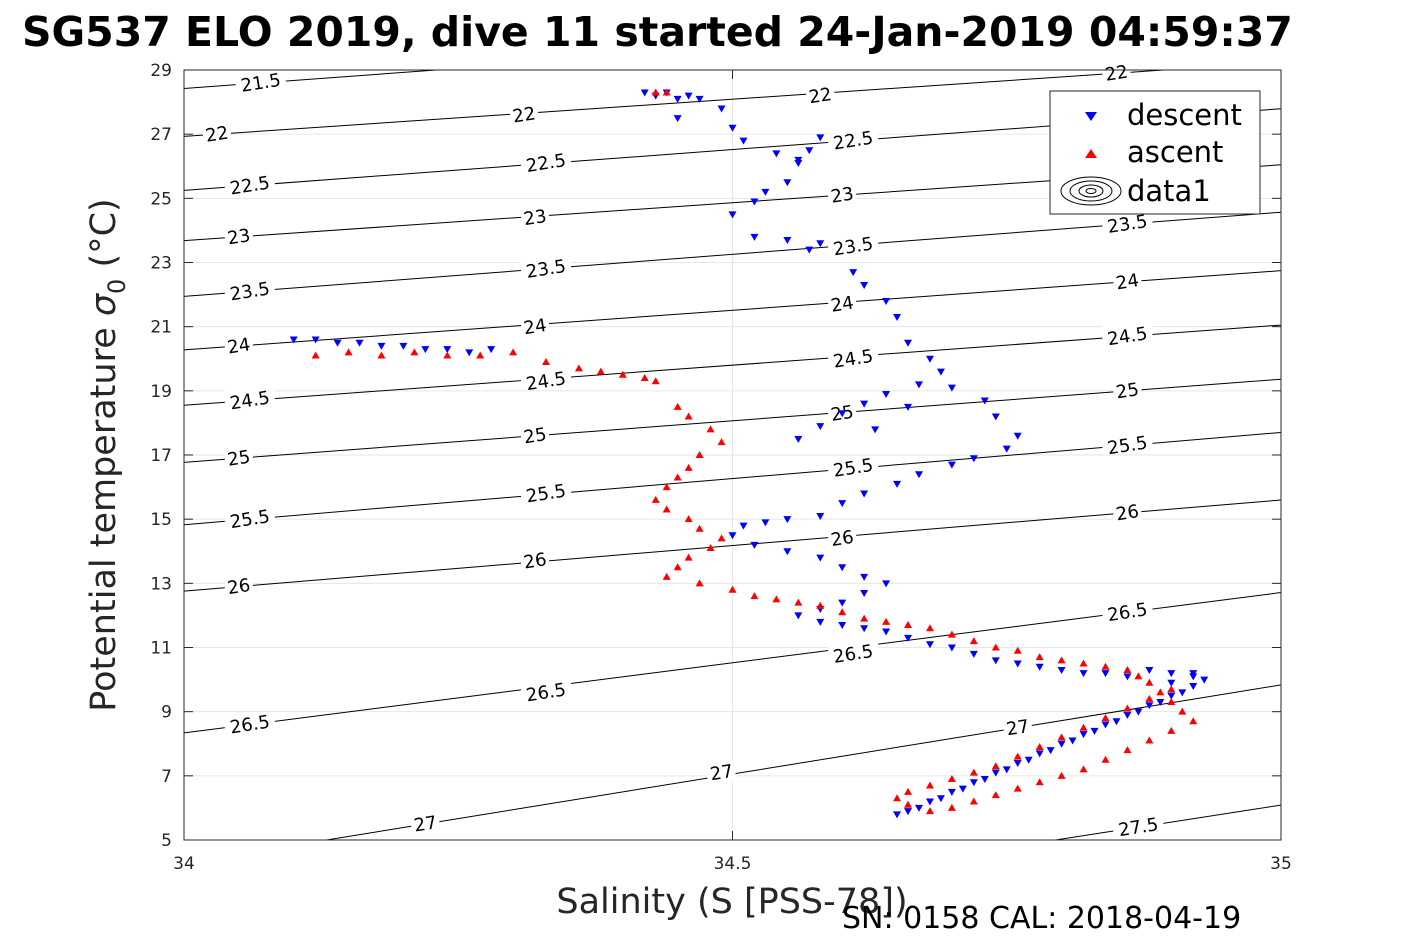 Image resolution: width=1417 pixels, height=945 pixels. What do you see at coordinates (1175, 152) in the screenshot?
I see `legend-ascent-label: ascent` at bounding box center [1175, 152].